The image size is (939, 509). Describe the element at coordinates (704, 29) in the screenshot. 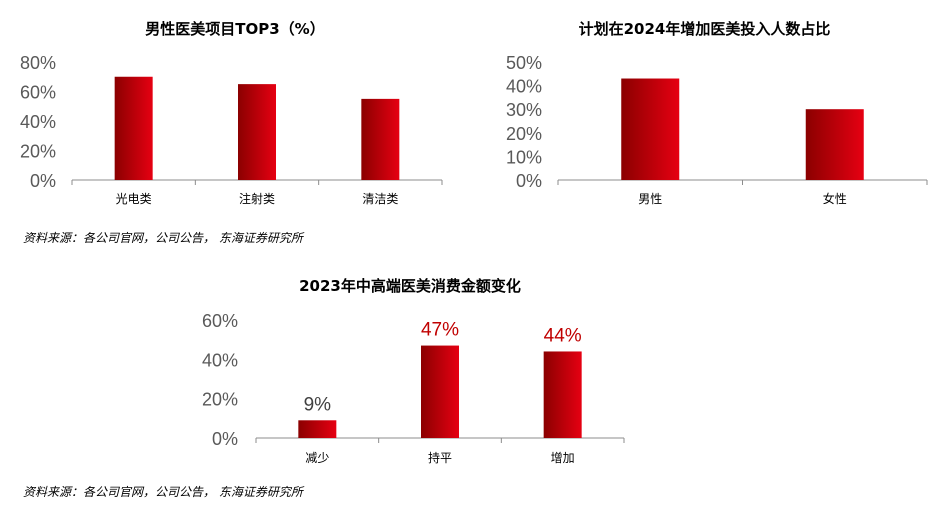

I see `chart-title: 计划在2024年增加医美投入人数占比` at that location.